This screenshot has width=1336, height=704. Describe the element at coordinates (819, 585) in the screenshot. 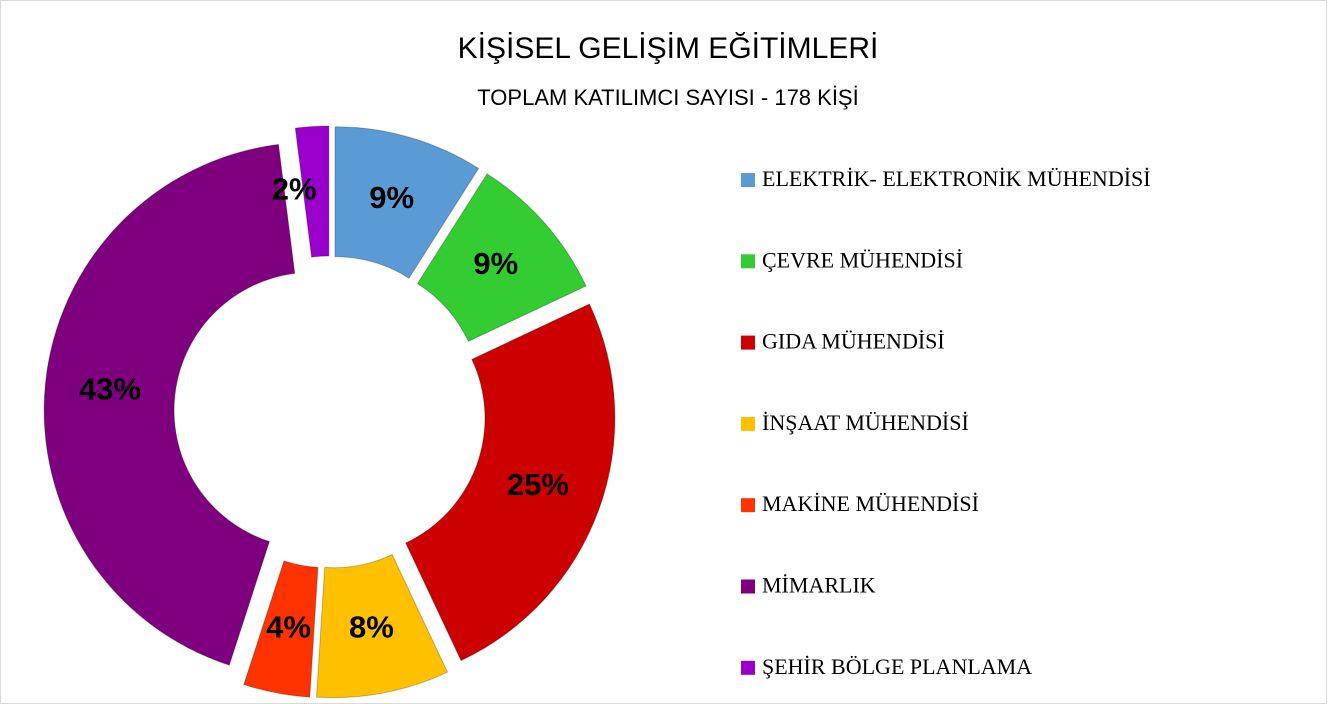

I see `legend-label: MİMARLIK` at that location.